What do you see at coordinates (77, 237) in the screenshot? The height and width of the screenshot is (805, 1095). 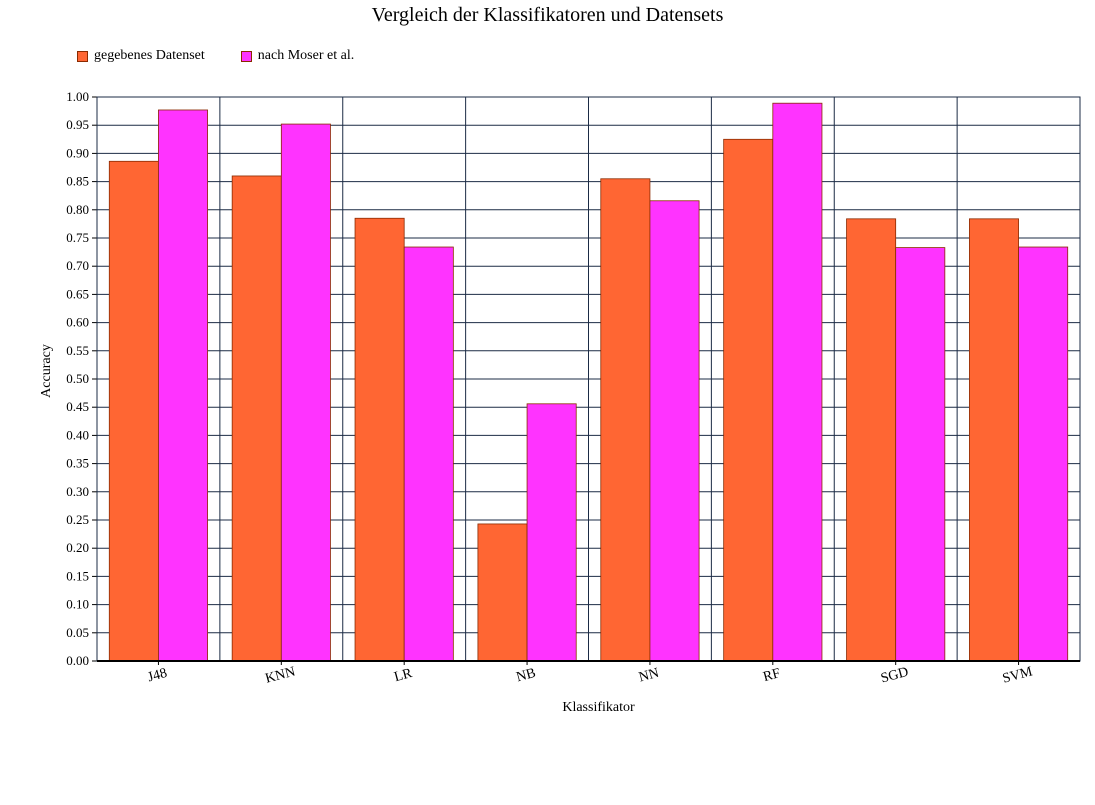 I see `y-tick-label: 0.75` at bounding box center [77, 237].